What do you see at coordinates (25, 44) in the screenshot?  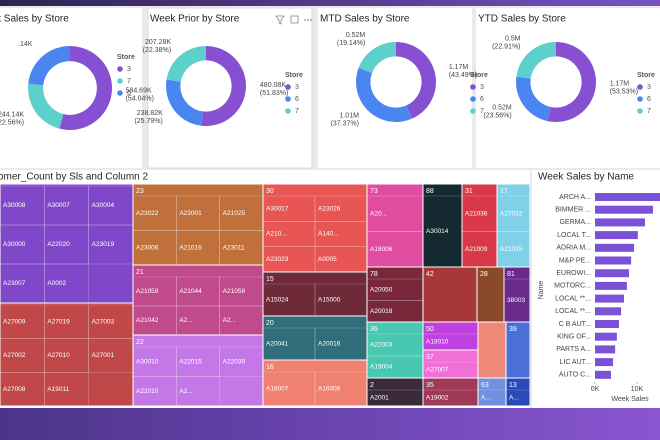 I see `data-label: .14K` at bounding box center [25, 44].